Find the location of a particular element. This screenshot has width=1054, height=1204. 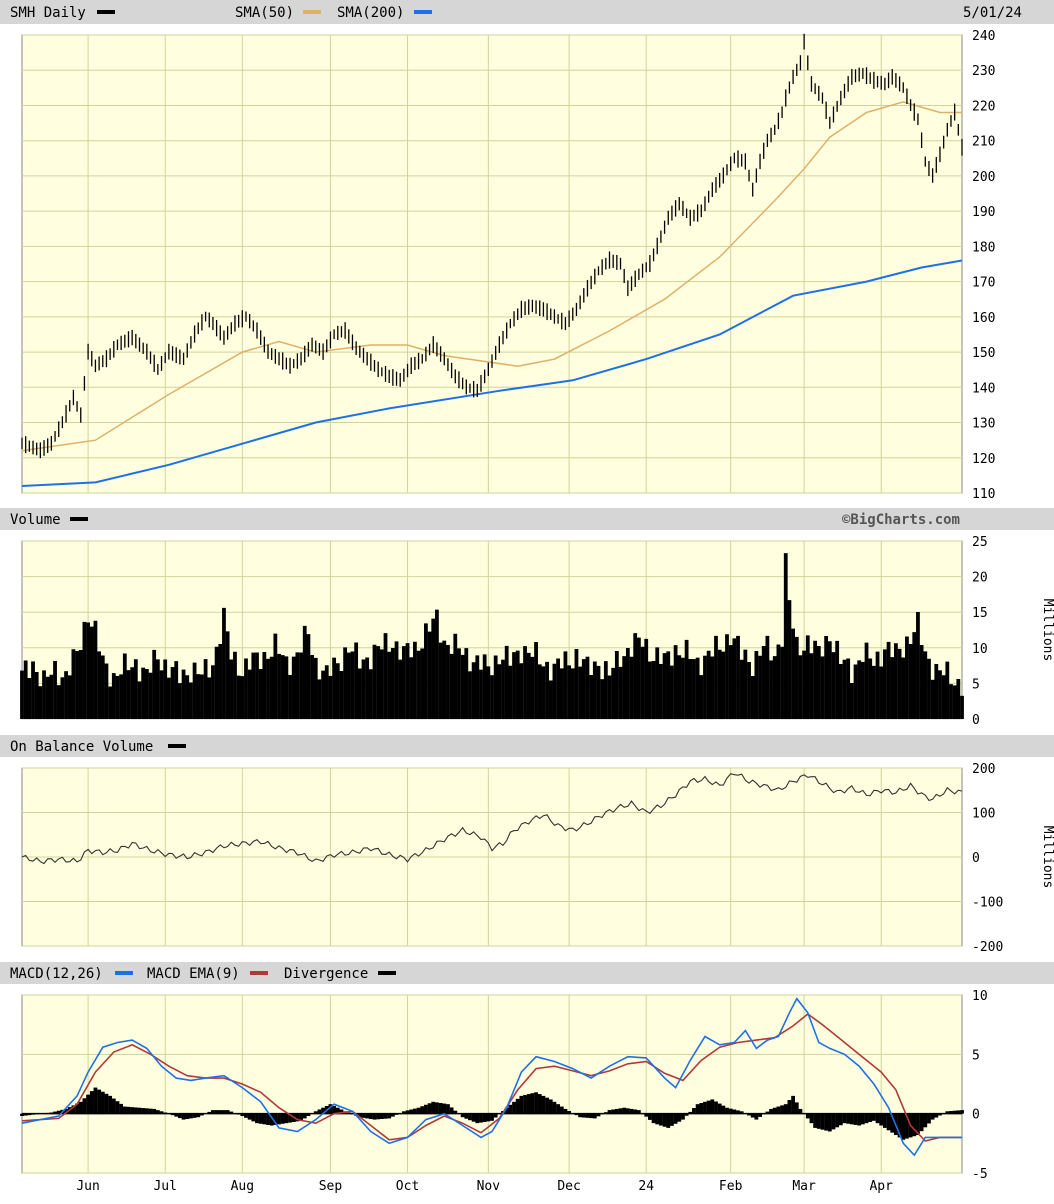

x-tick-label: Nov is located at coordinates (489, 1186).